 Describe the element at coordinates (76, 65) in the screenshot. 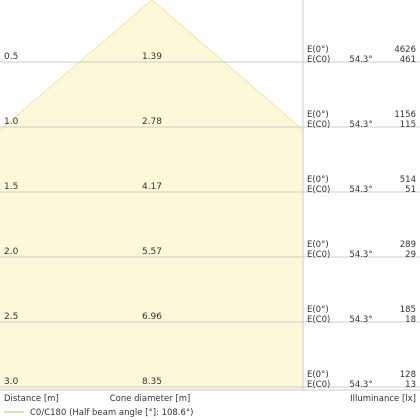

I see `cone-edge-left` at that location.